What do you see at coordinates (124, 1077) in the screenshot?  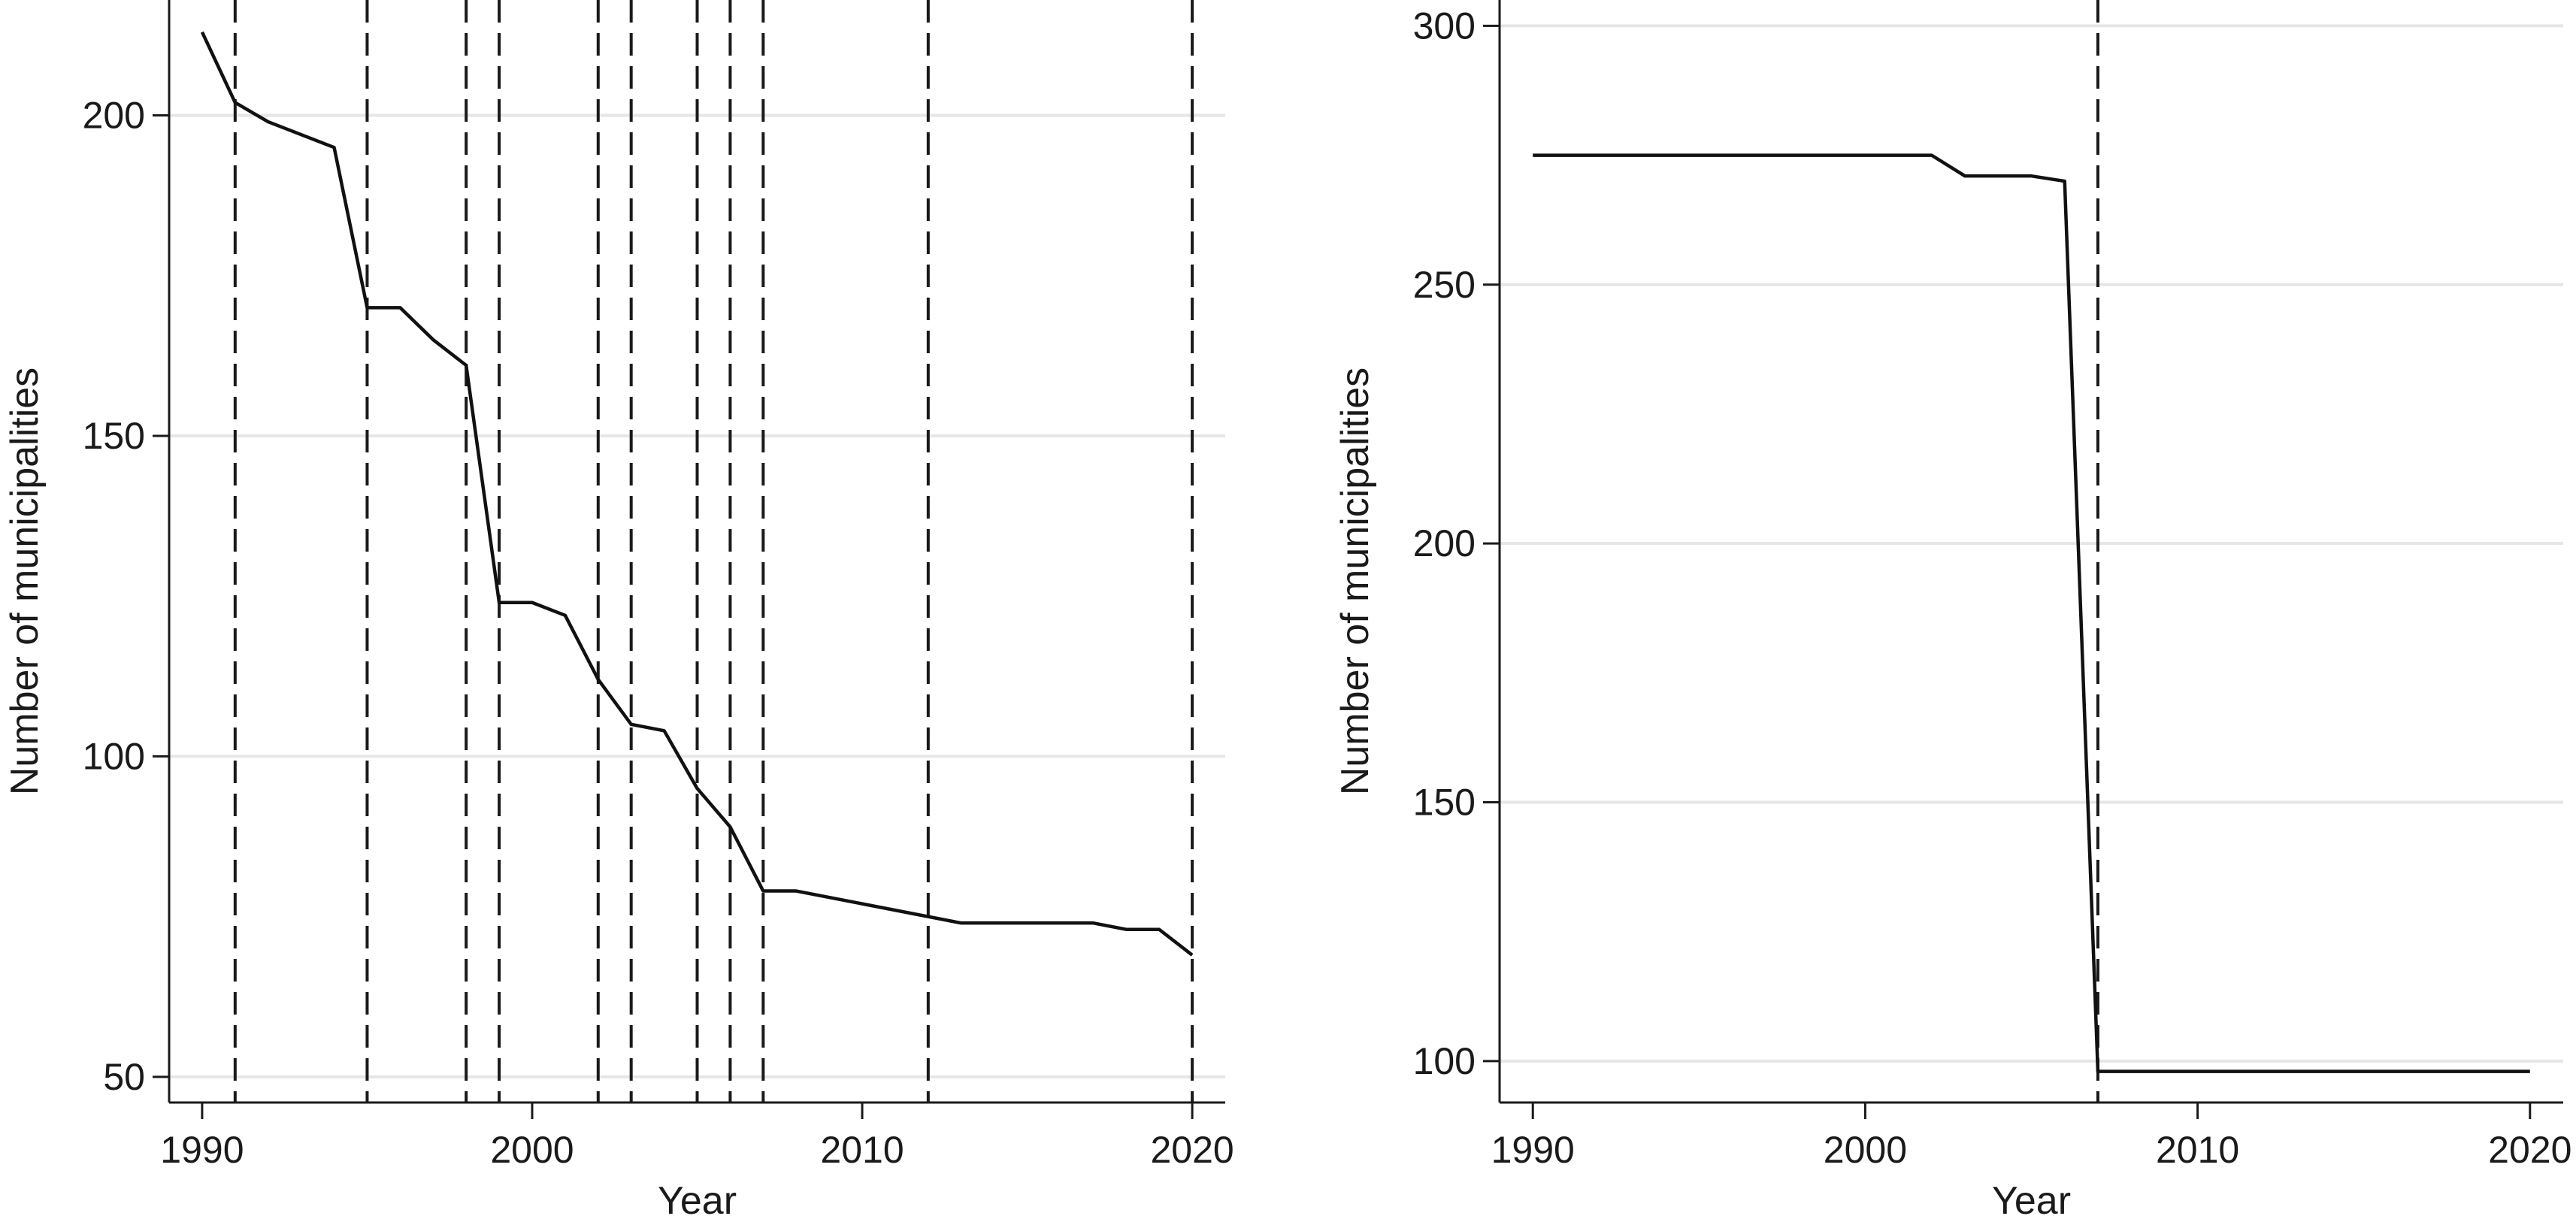 I see `y-tick-label: 50` at bounding box center [124, 1077].